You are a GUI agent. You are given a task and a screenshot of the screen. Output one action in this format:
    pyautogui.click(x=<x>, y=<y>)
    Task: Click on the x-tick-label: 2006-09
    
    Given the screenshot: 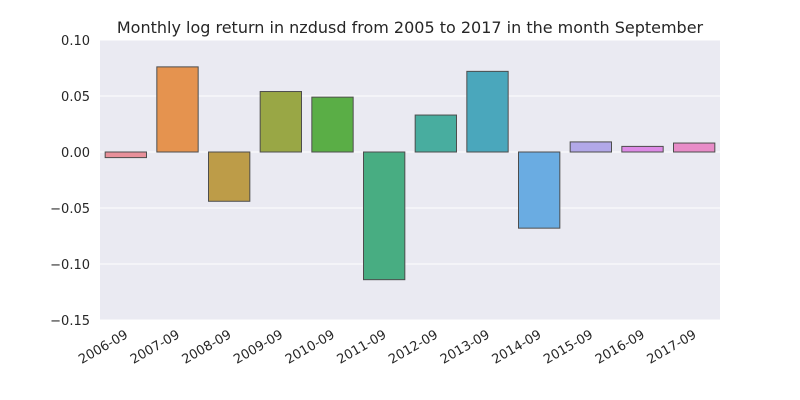 What is the action you would take?
    pyautogui.click(x=103, y=347)
    